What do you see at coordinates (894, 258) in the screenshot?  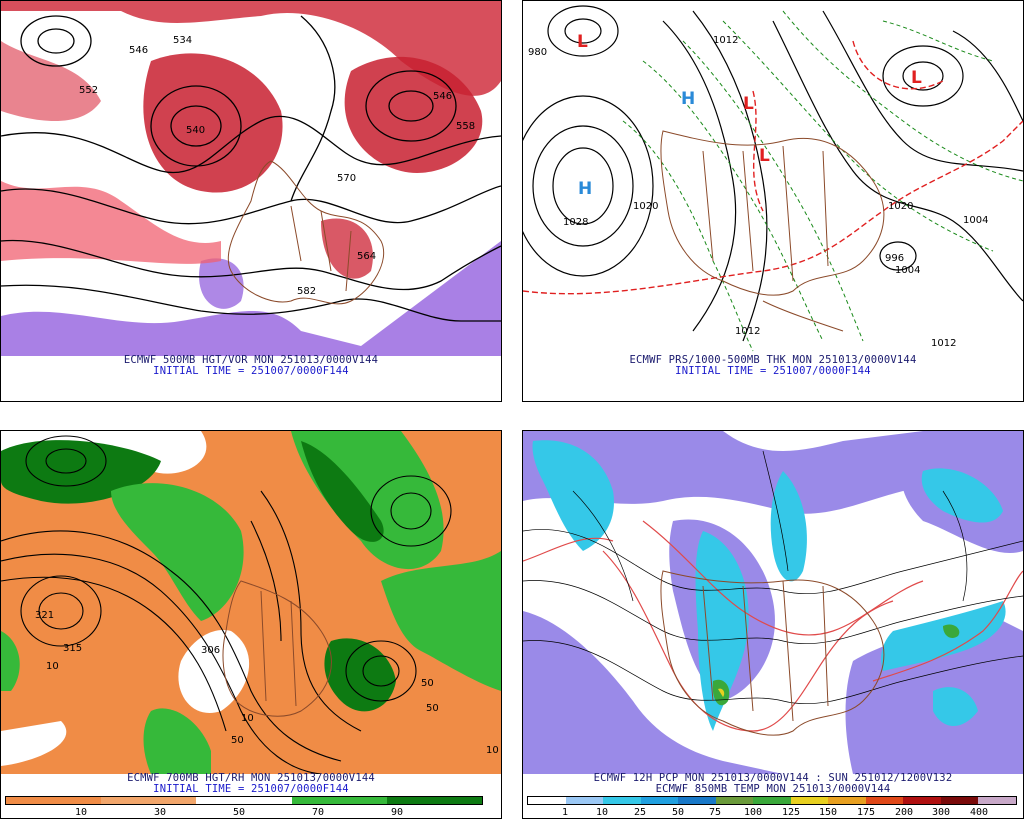 I see `contour-label: 996` at bounding box center [894, 258].